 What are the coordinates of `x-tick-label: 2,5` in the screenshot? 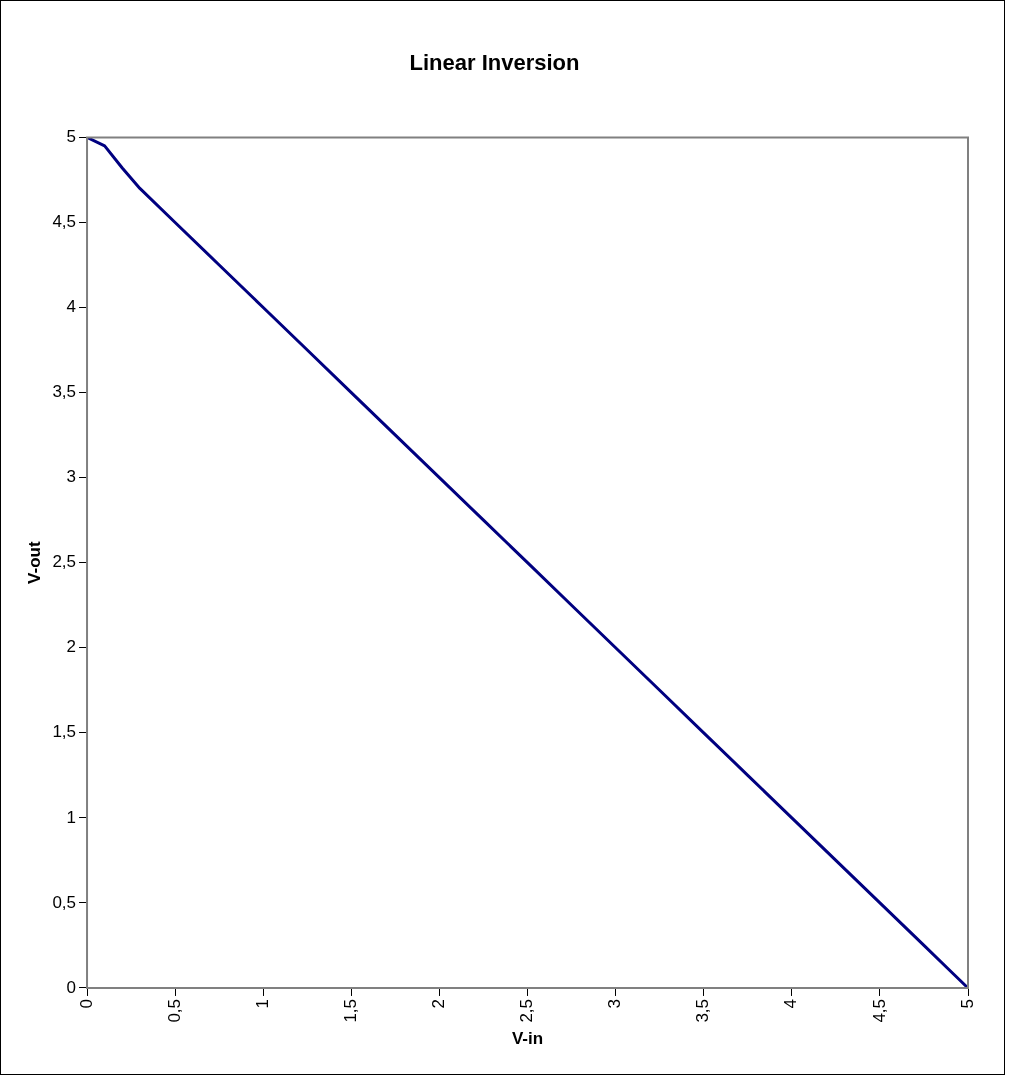 It's located at (527, 1010).